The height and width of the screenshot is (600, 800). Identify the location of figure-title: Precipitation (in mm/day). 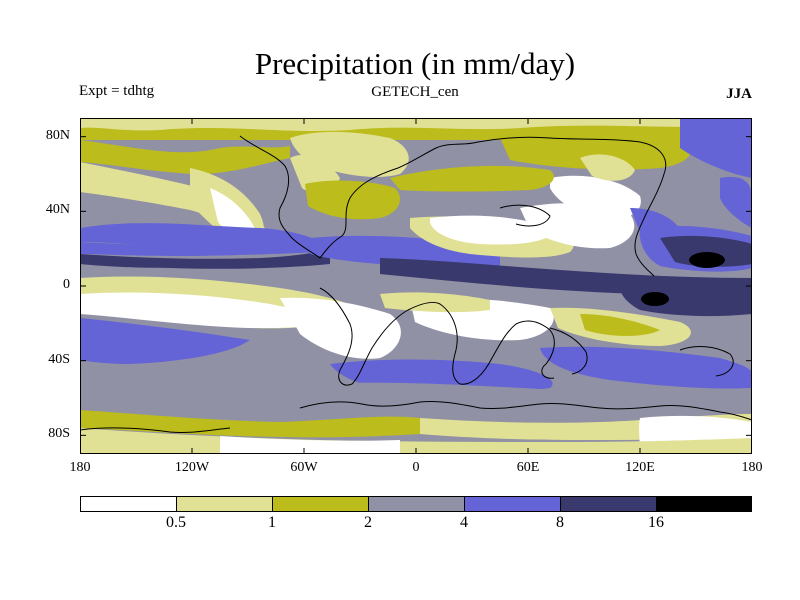
(415, 63).